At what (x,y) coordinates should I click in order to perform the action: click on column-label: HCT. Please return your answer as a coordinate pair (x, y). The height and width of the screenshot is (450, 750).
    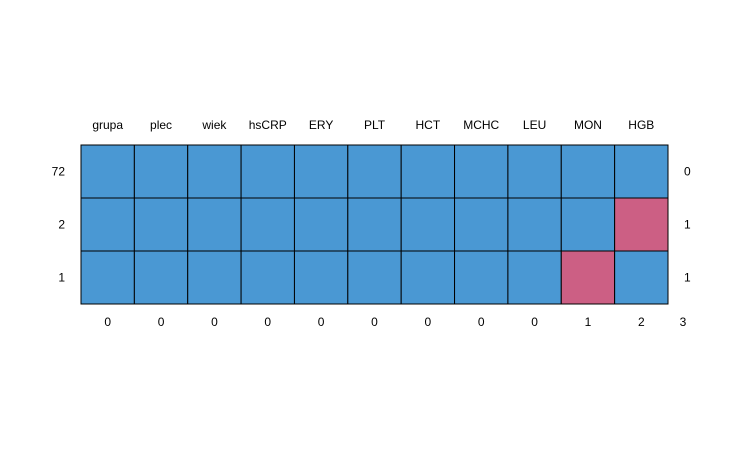
    Looking at the image, I should click on (428, 125).